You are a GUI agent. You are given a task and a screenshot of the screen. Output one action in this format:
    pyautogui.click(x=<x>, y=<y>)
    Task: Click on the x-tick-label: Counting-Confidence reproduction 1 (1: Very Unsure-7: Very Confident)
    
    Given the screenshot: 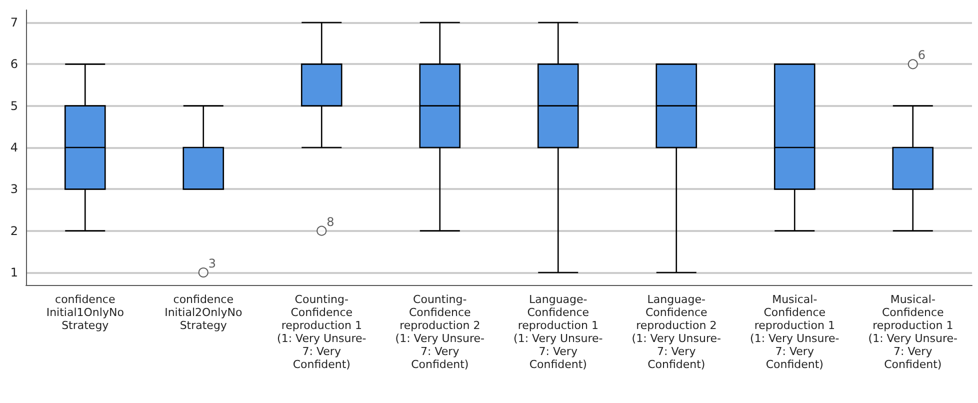 What is the action you would take?
    pyautogui.click(x=321, y=332)
    